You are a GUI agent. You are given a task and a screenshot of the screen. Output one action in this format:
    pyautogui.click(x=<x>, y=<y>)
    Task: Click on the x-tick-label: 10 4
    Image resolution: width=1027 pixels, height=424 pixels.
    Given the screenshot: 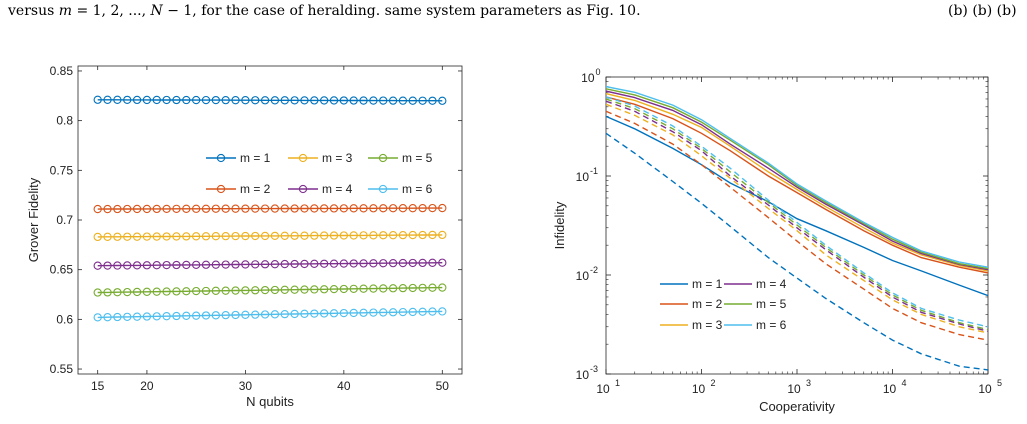 What is the action you would take?
    pyautogui.click(x=895, y=387)
    